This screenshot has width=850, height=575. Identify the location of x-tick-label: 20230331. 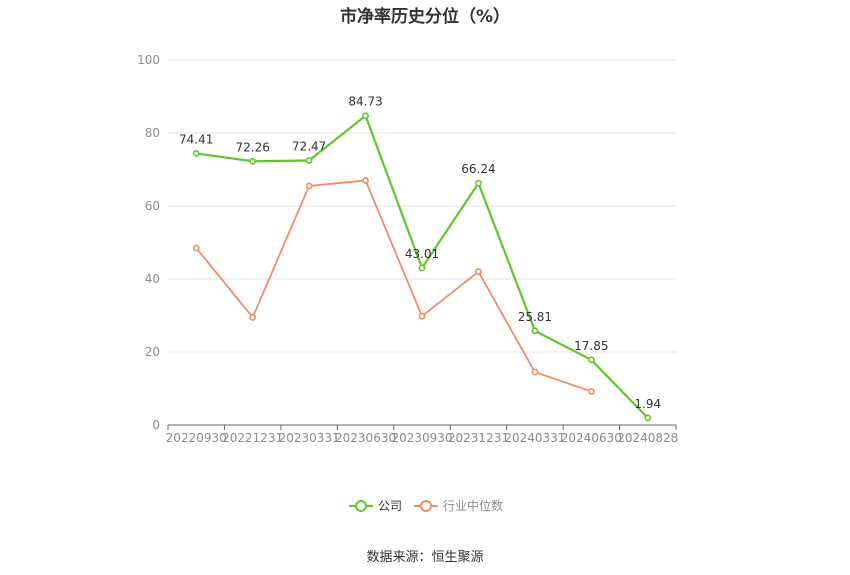
(309, 438).